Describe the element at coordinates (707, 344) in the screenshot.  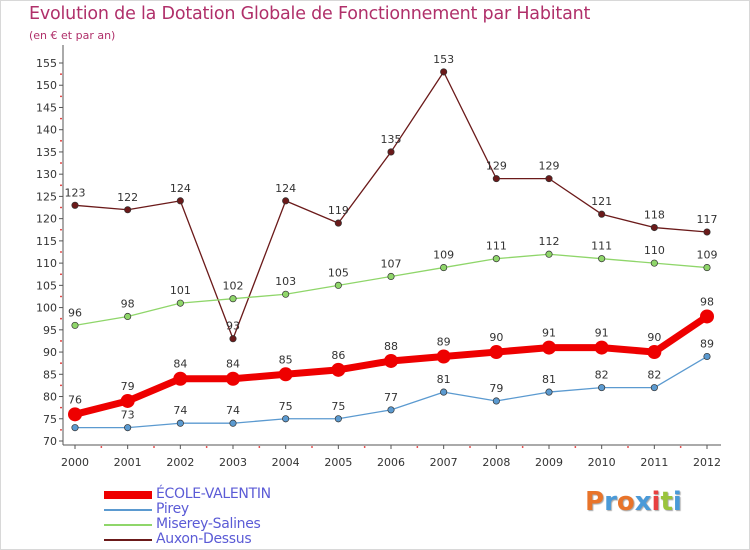
I see `data-label: 89` at that location.